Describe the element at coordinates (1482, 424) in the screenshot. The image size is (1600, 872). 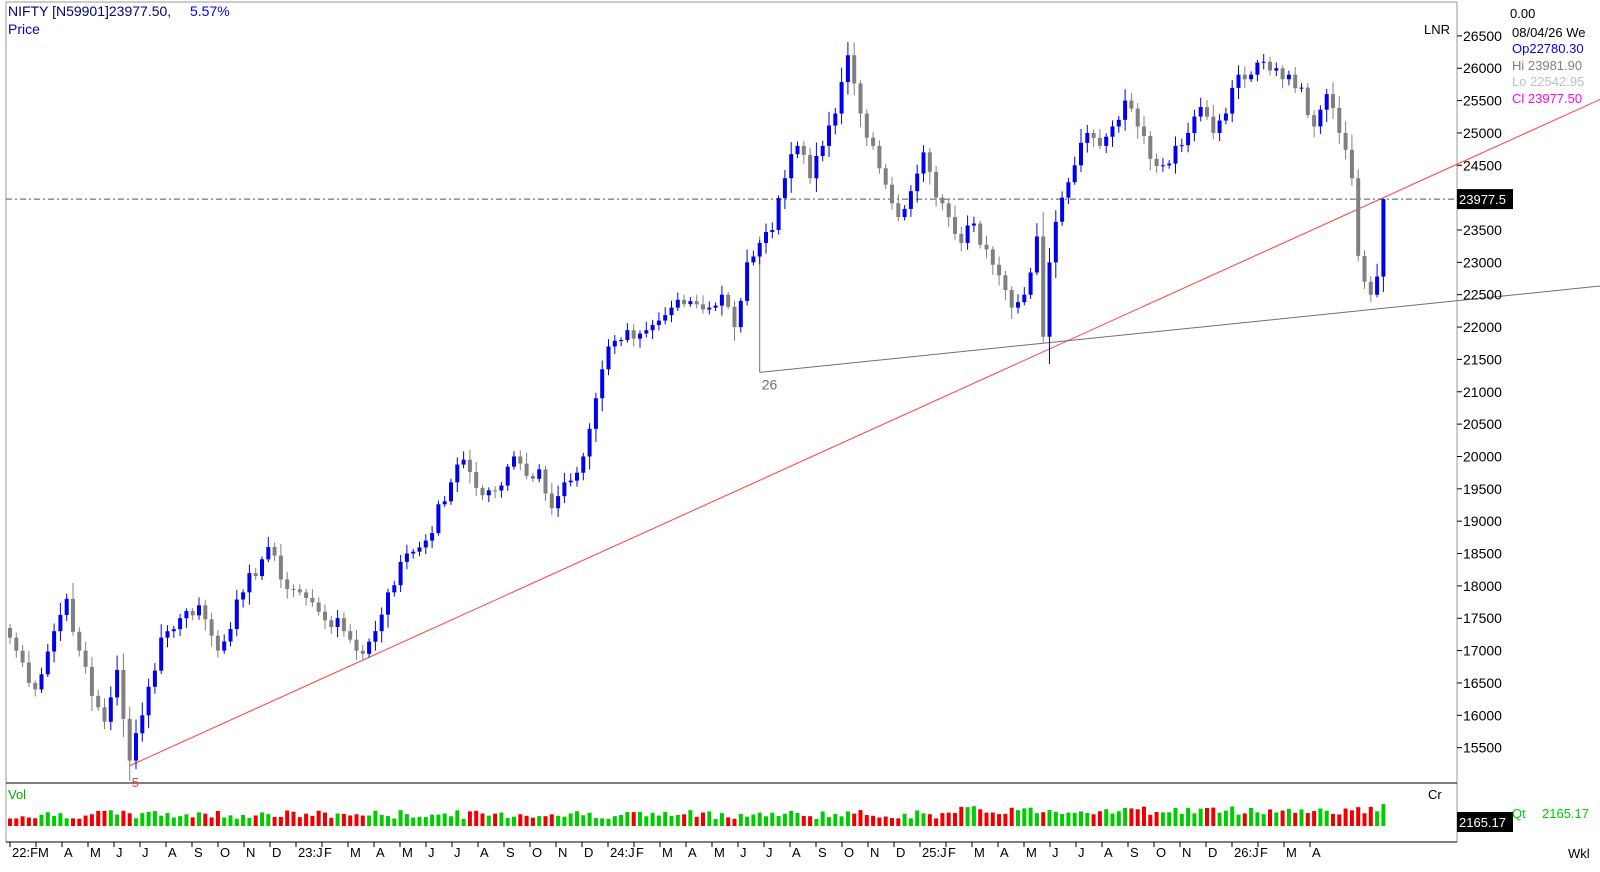
I see `y-tick-label: 20500` at that location.